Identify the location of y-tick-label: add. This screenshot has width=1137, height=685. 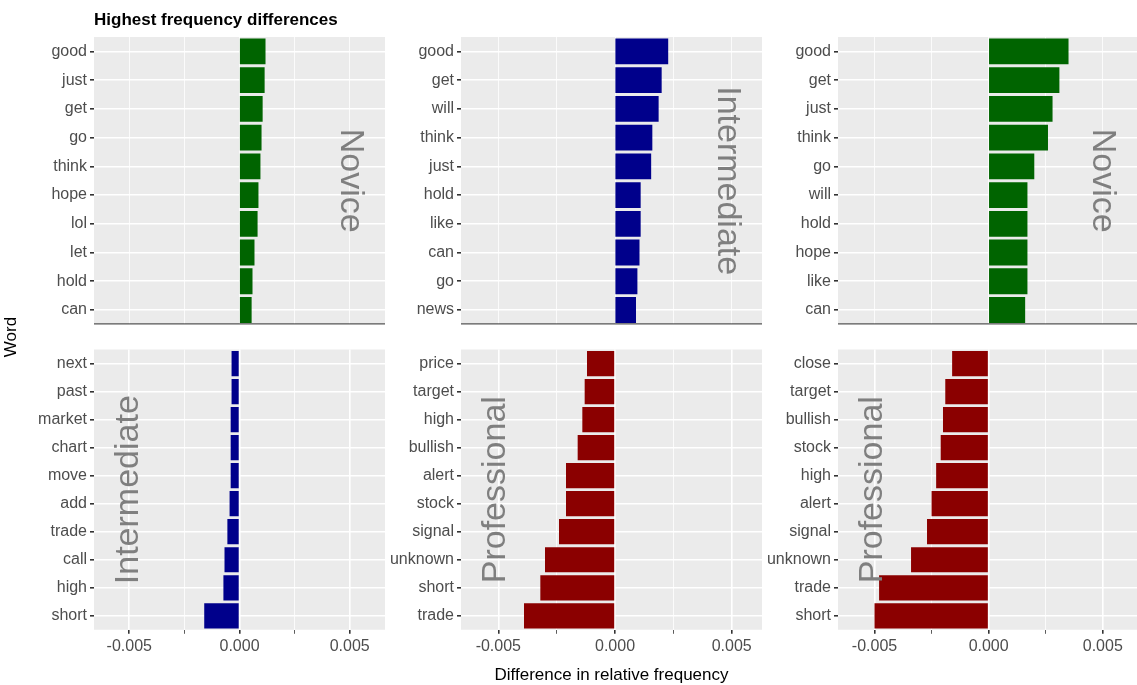
(73, 503).